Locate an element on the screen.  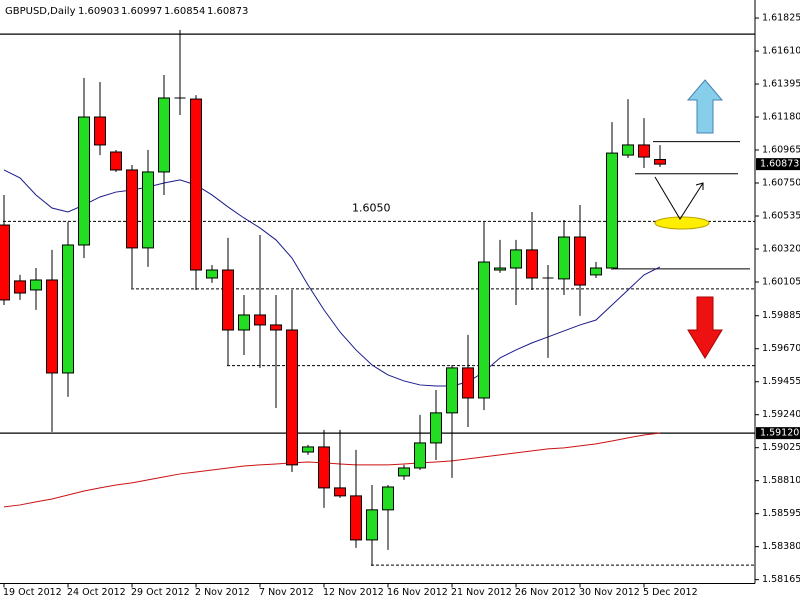
x-tick-label: 19 Oct 2012 is located at coordinates (32, 592).